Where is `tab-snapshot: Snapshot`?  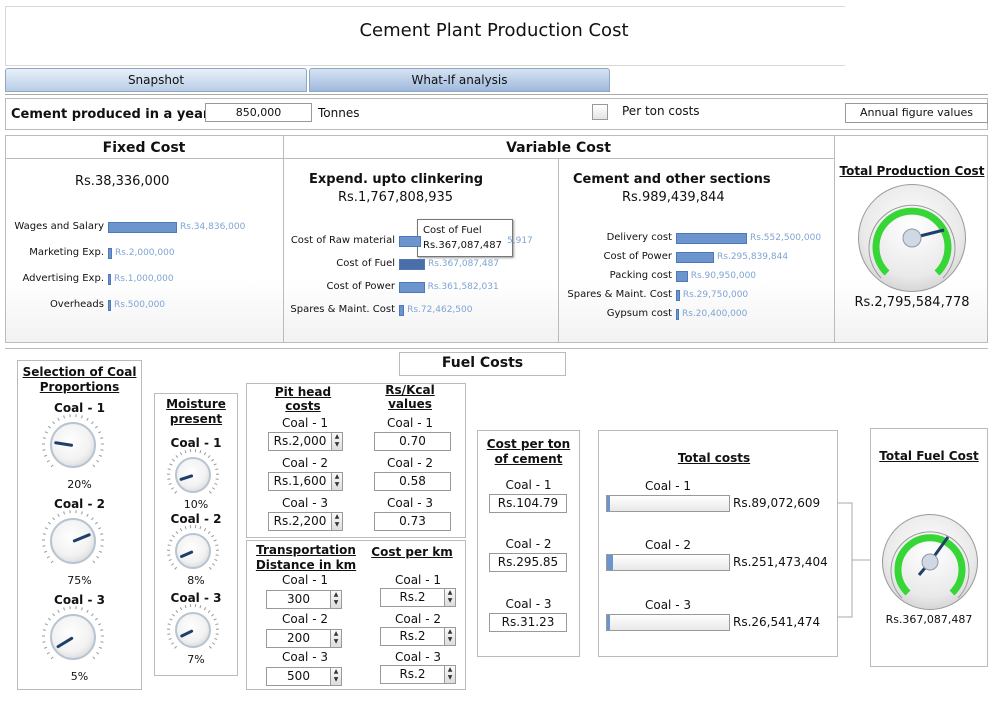
tab-snapshot: Snapshot is located at coordinates (156, 80).